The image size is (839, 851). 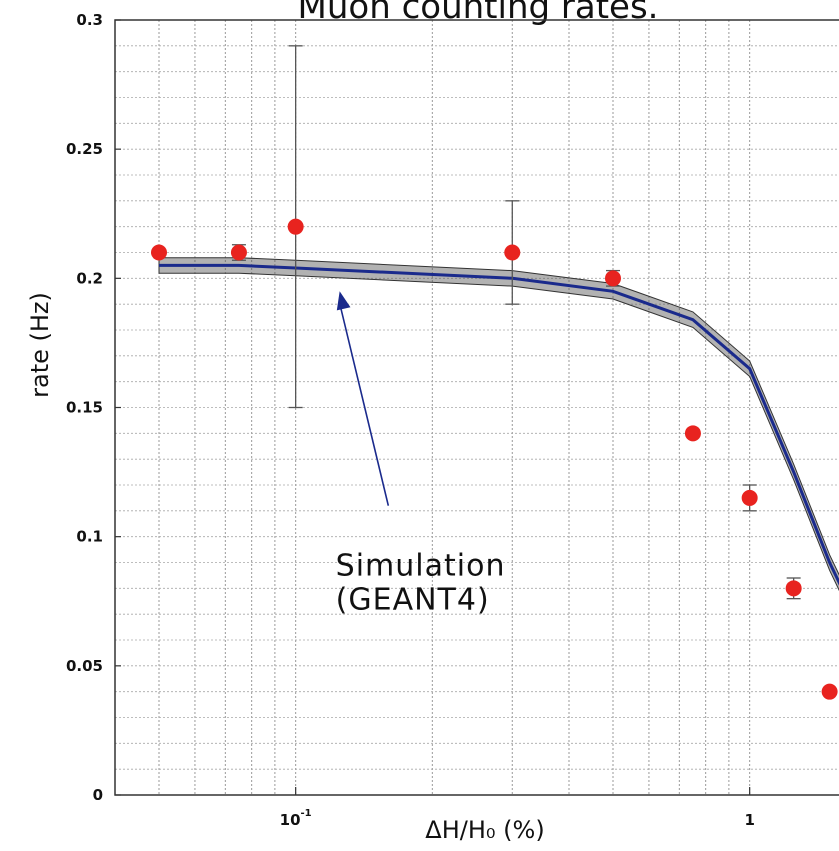 I want to click on chart-title: Muon counting rates., so click(x=478, y=13).